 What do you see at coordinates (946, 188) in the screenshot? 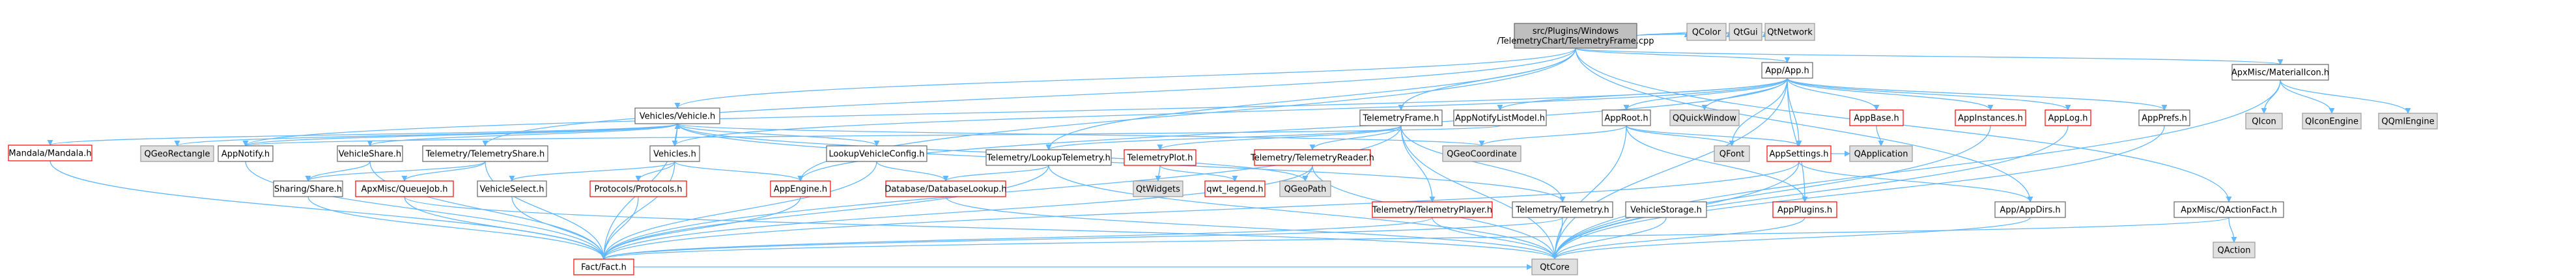
I see `node-dblookup: Database/DatabaseLookup.h` at bounding box center [946, 188].